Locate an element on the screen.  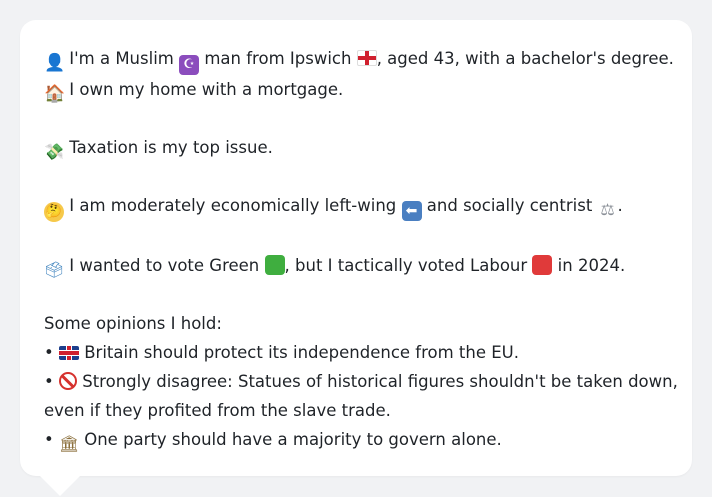
ballot-box-icon: 🗳 is located at coordinates (54, 269).